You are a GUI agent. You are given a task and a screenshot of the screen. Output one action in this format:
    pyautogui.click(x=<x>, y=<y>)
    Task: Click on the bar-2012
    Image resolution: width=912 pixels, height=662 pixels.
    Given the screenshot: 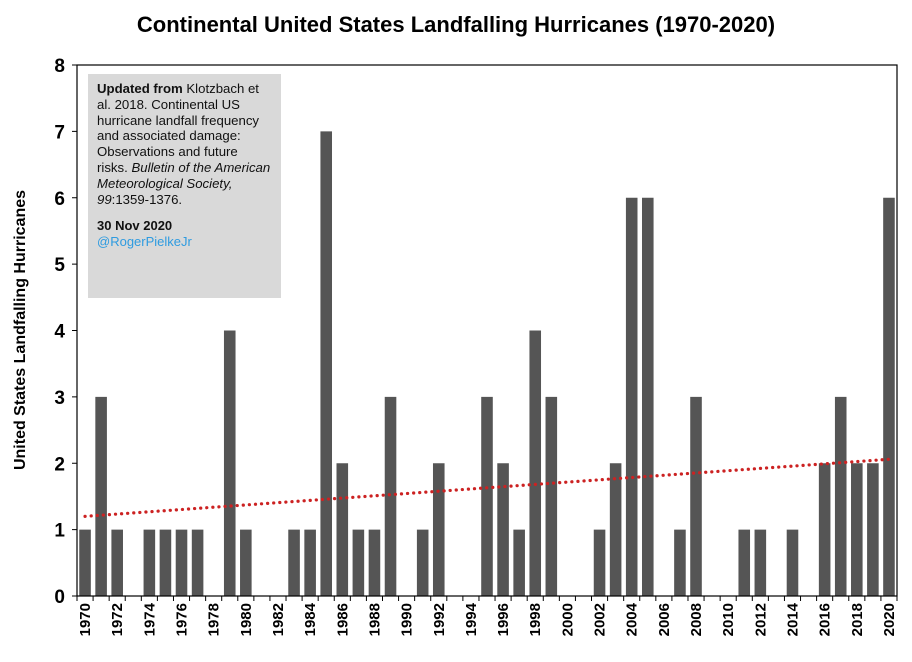 What is the action you would take?
    pyautogui.click(x=760, y=562)
    